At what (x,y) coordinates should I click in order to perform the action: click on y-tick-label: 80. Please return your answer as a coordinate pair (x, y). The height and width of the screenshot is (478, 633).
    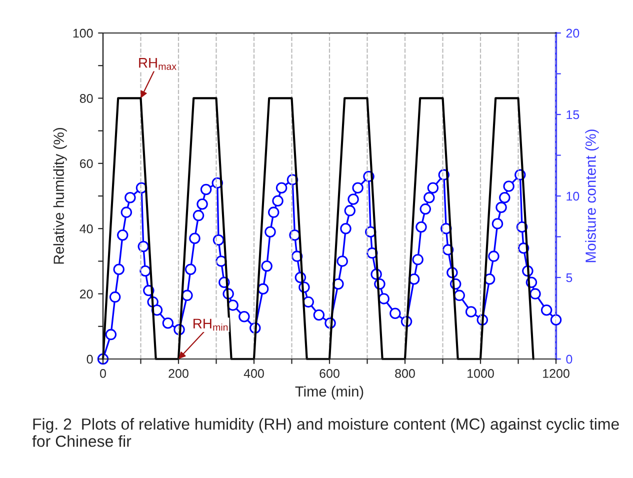
    Looking at the image, I should click on (86, 98).